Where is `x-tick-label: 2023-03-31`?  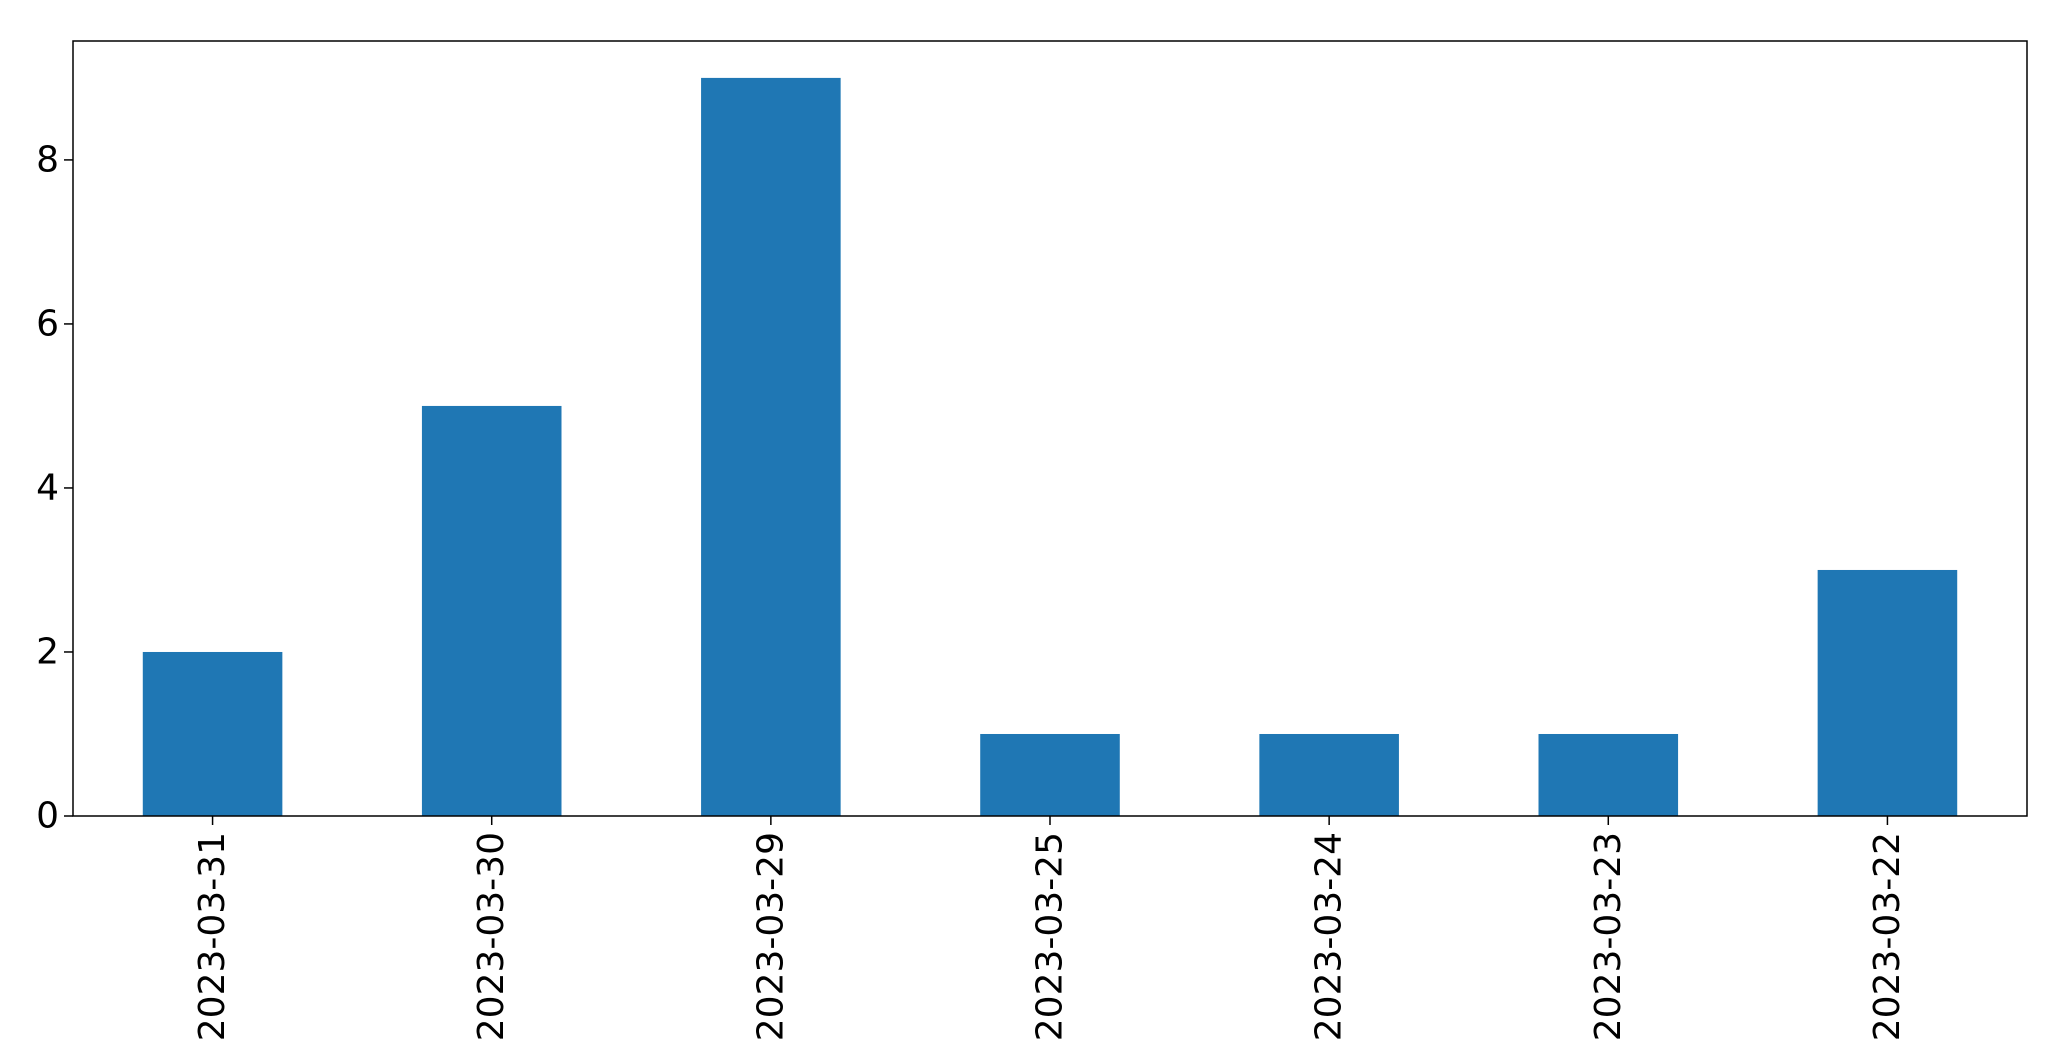
x-tick-label: 2023-03-31 is located at coordinates (212, 936).